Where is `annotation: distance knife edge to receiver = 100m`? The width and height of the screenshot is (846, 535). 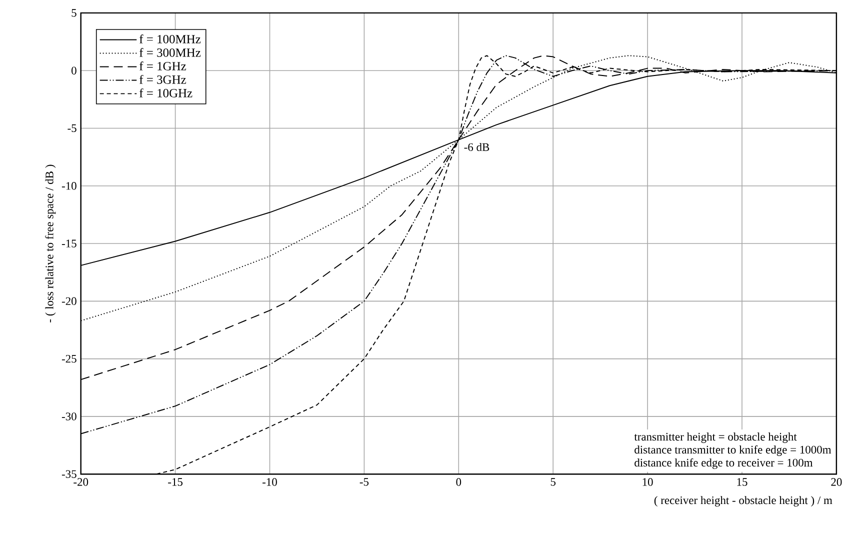 annotation: distance knife edge to receiver = 100m is located at coordinates (723, 463).